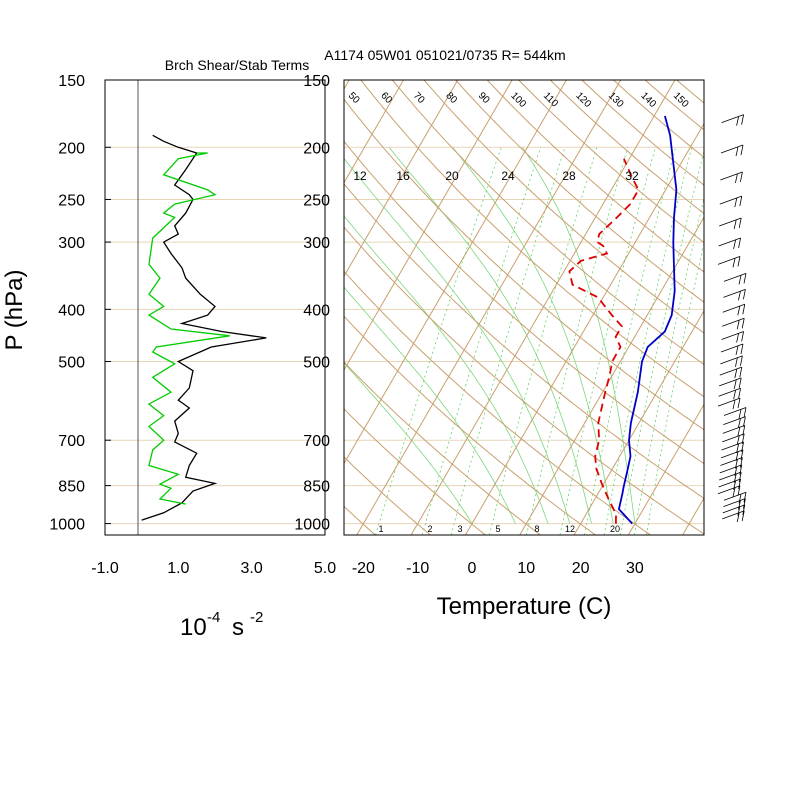 This screenshot has height=800, width=800. What do you see at coordinates (403, 176) in the screenshot?
I see `mixing-ratio-top-label: 16` at bounding box center [403, 176].